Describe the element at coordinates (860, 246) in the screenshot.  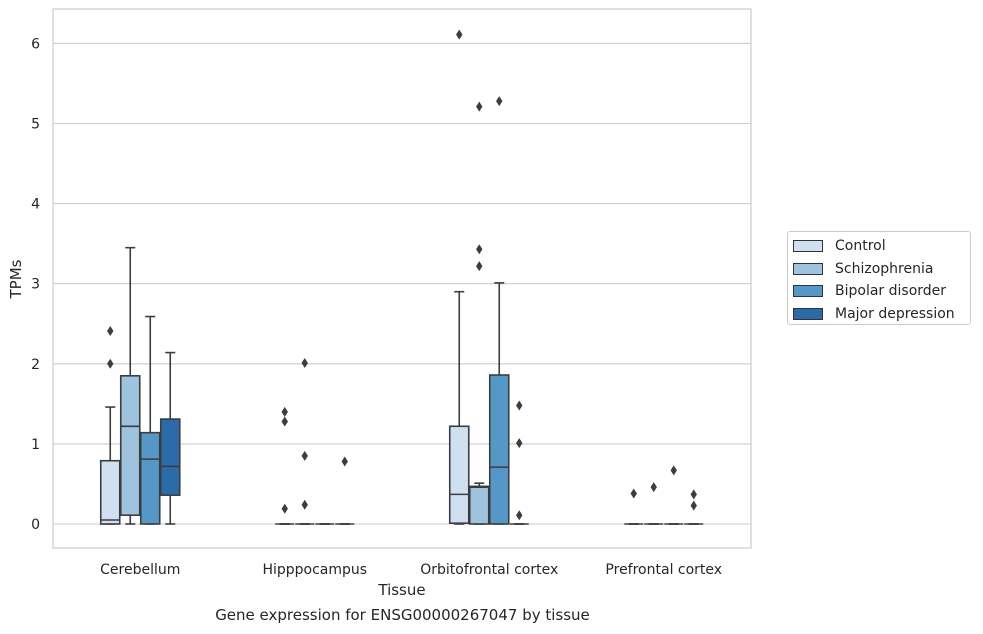
I see `legend-label: Control` at that location.